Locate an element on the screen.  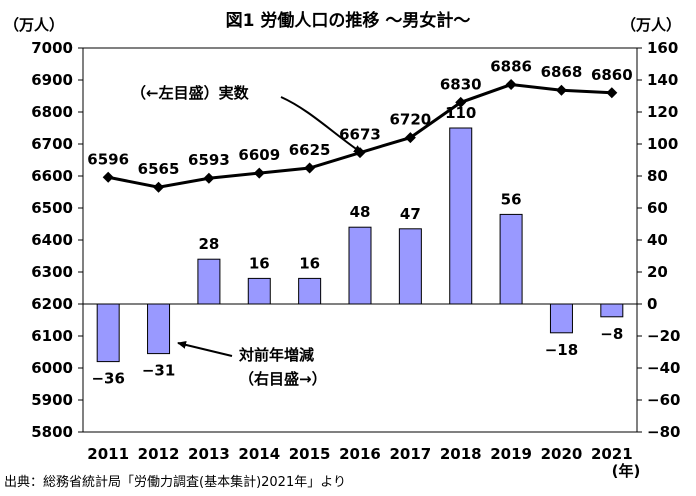
bar-label-2013: 28 is located at coordinates (208, 244).